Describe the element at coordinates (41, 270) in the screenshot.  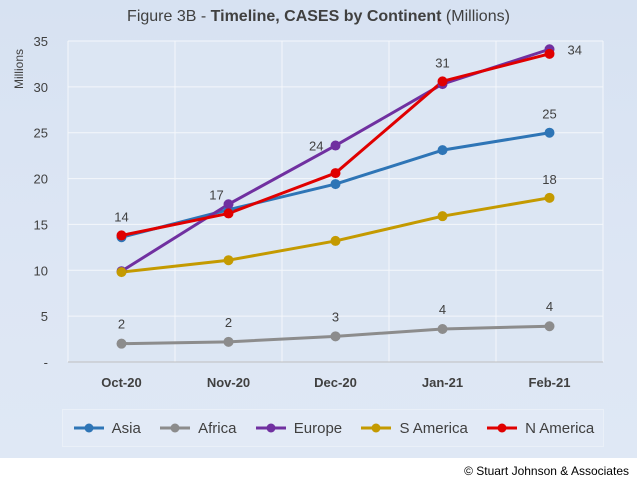
I see `y-tick-label: 10` at that location.